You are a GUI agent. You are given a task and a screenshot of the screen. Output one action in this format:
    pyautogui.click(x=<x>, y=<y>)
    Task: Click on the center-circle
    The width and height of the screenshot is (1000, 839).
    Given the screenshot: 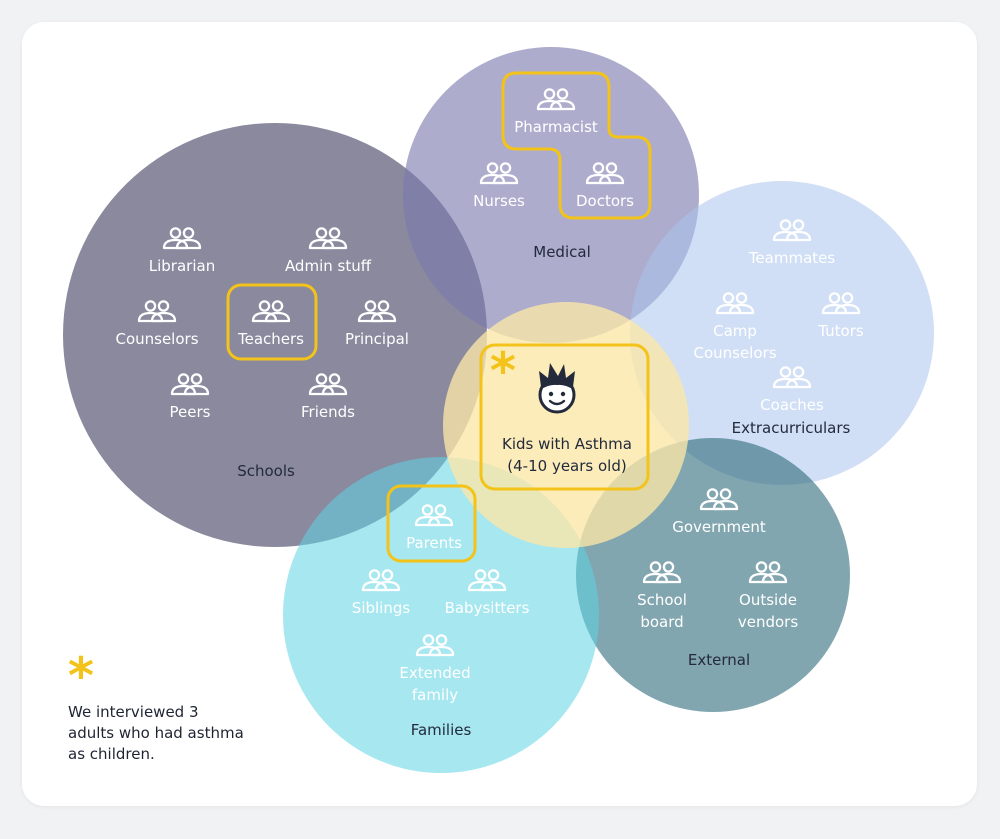 What is the action you would take?
    pyautogui.click(x=566, y=425)
    